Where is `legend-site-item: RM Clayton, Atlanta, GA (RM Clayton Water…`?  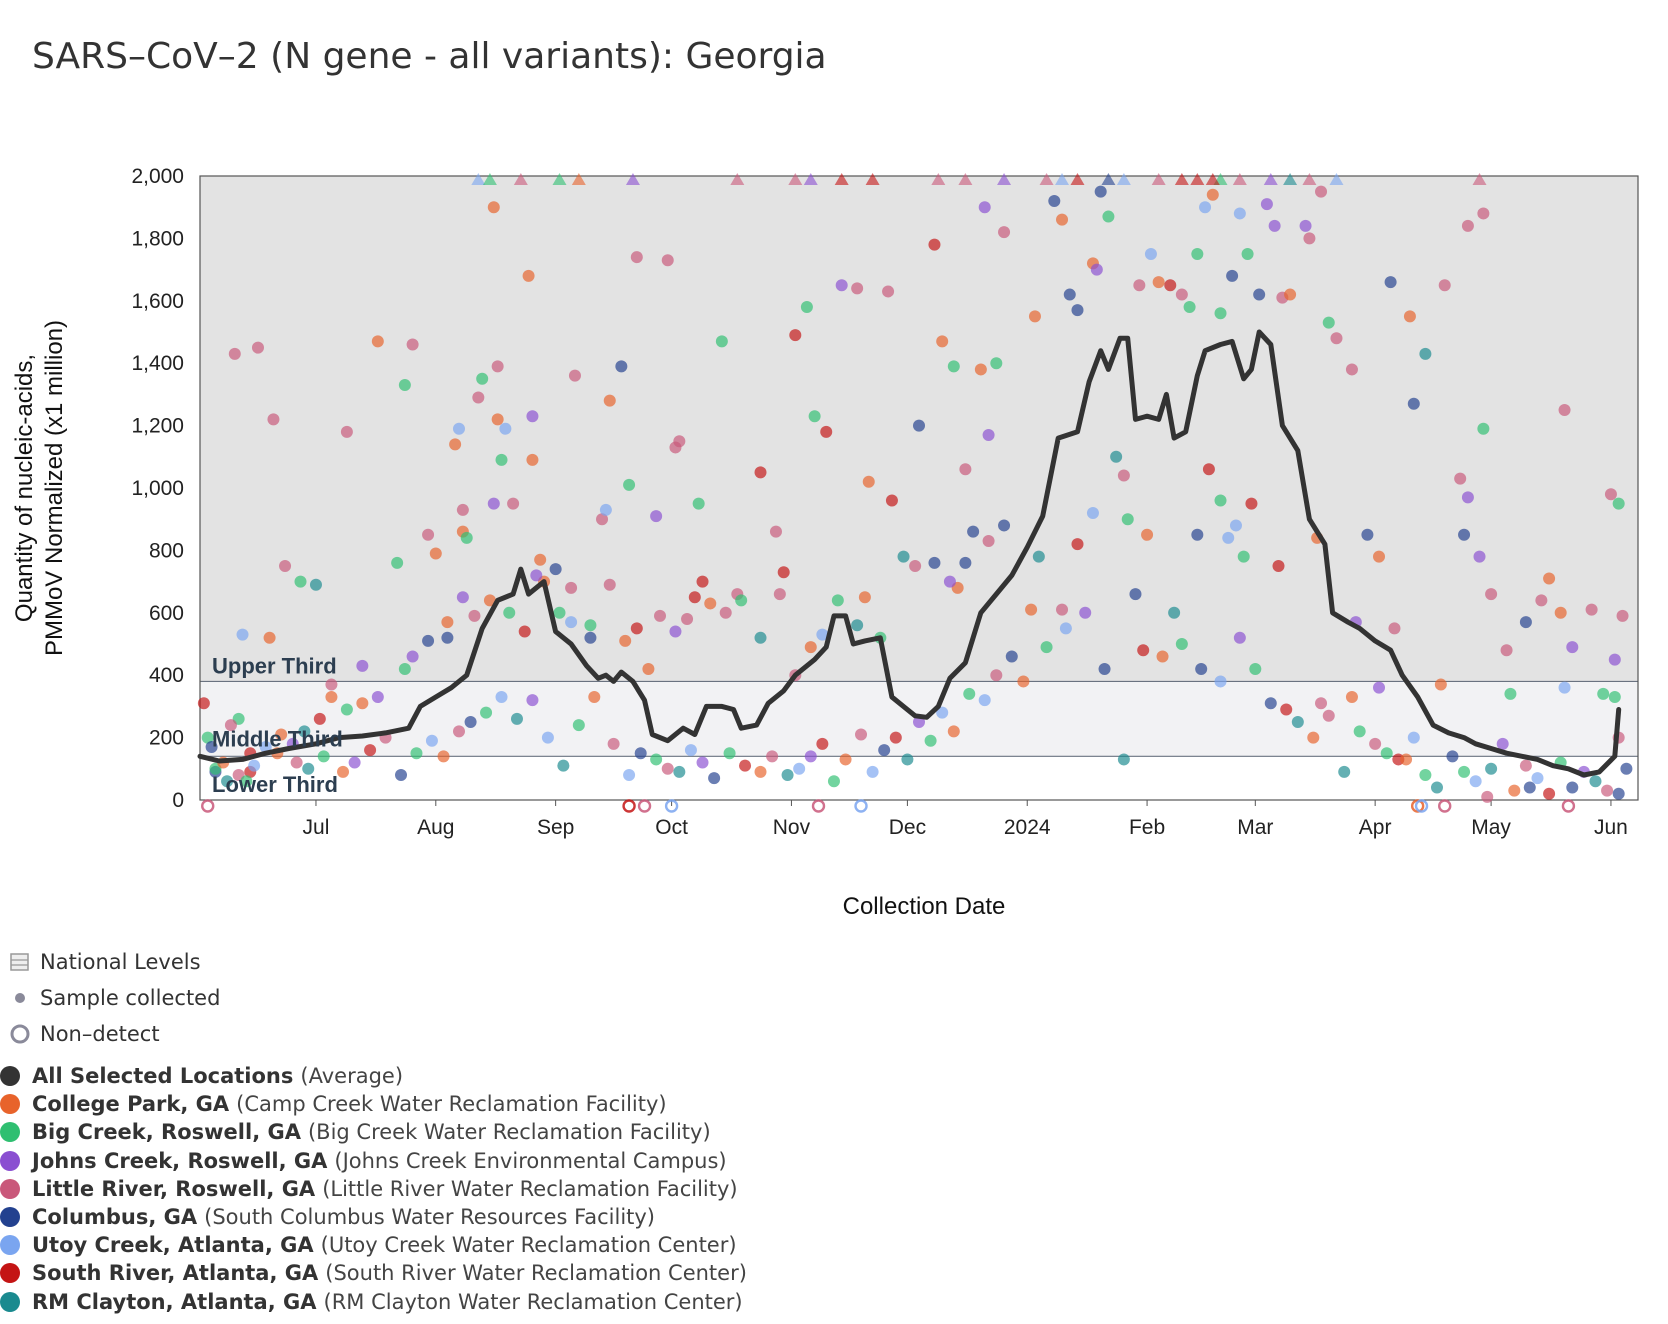 legend-site-item: RM Clayton, Atlanta, GA (RM Clayton Water… is located at coordinates (373, 1302).